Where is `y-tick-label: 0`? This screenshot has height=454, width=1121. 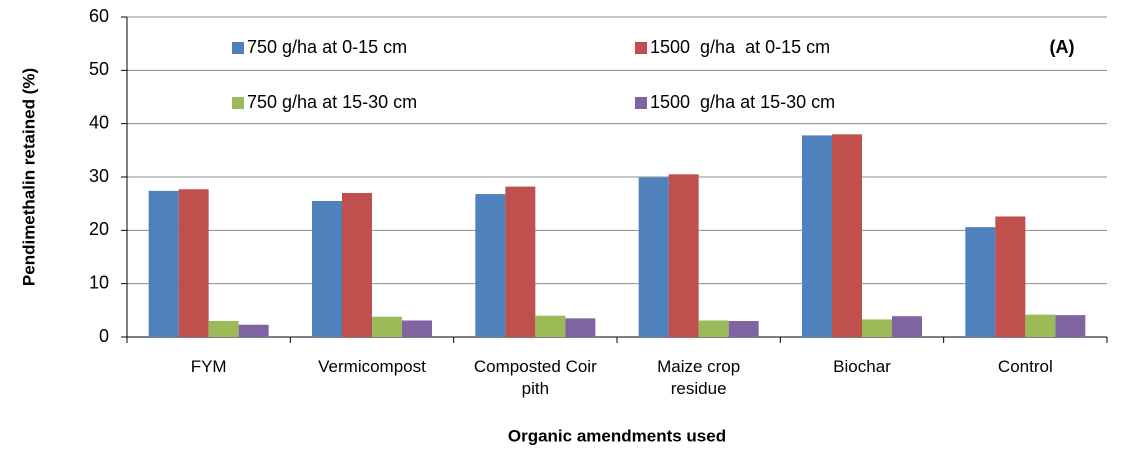 y-tick-label: 0 is located at coordinates (104, 336).